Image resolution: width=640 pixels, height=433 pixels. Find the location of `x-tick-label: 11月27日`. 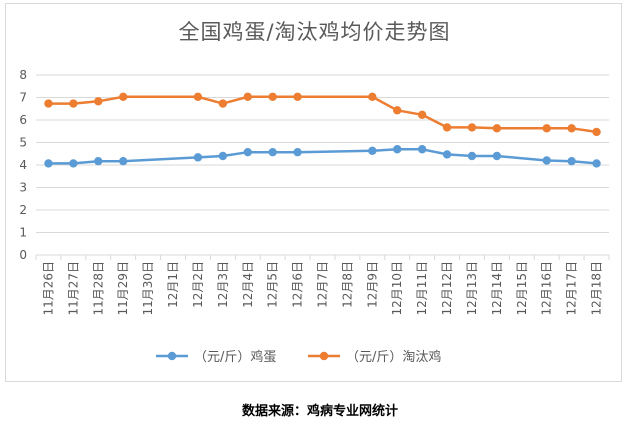

x-tick-label: 11月27日 is located at coordinates (73, 288).